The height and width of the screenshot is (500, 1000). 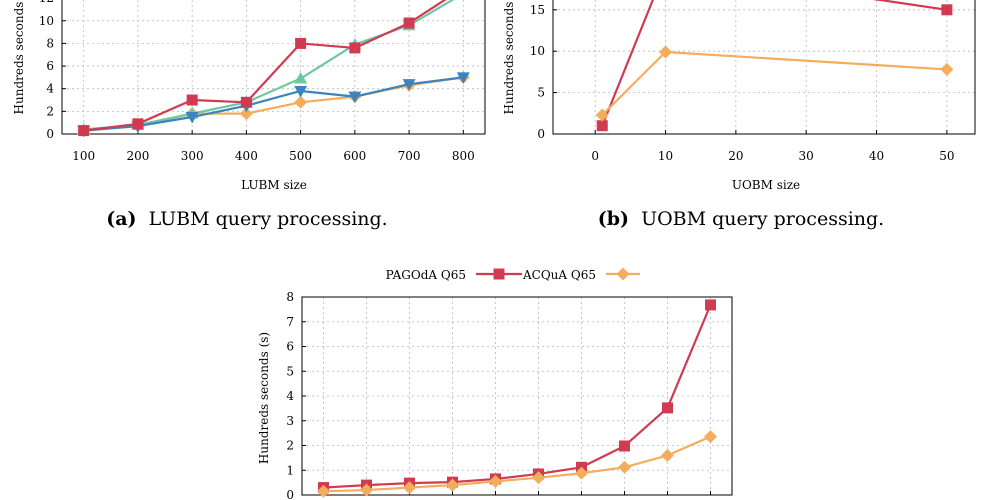 I want to click on uobm-caption: (b) UOBM query processing., so click(x=741, y=219).